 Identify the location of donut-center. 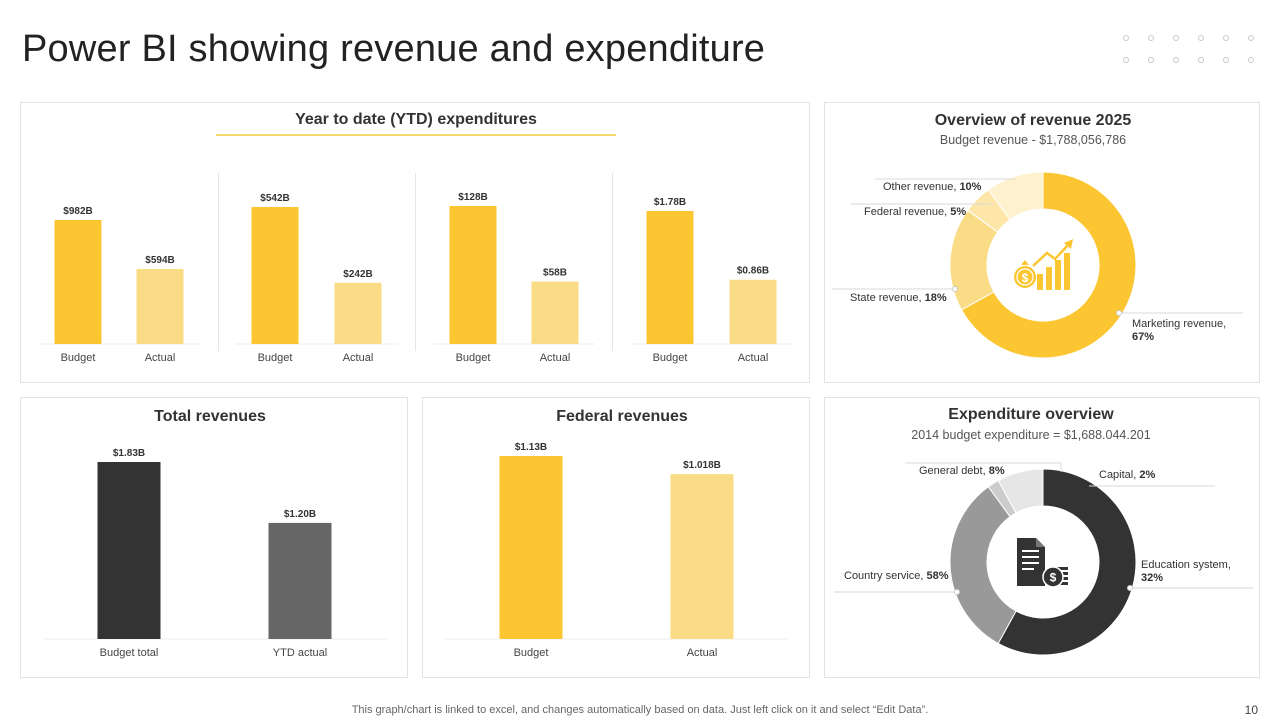
(1043, 265).